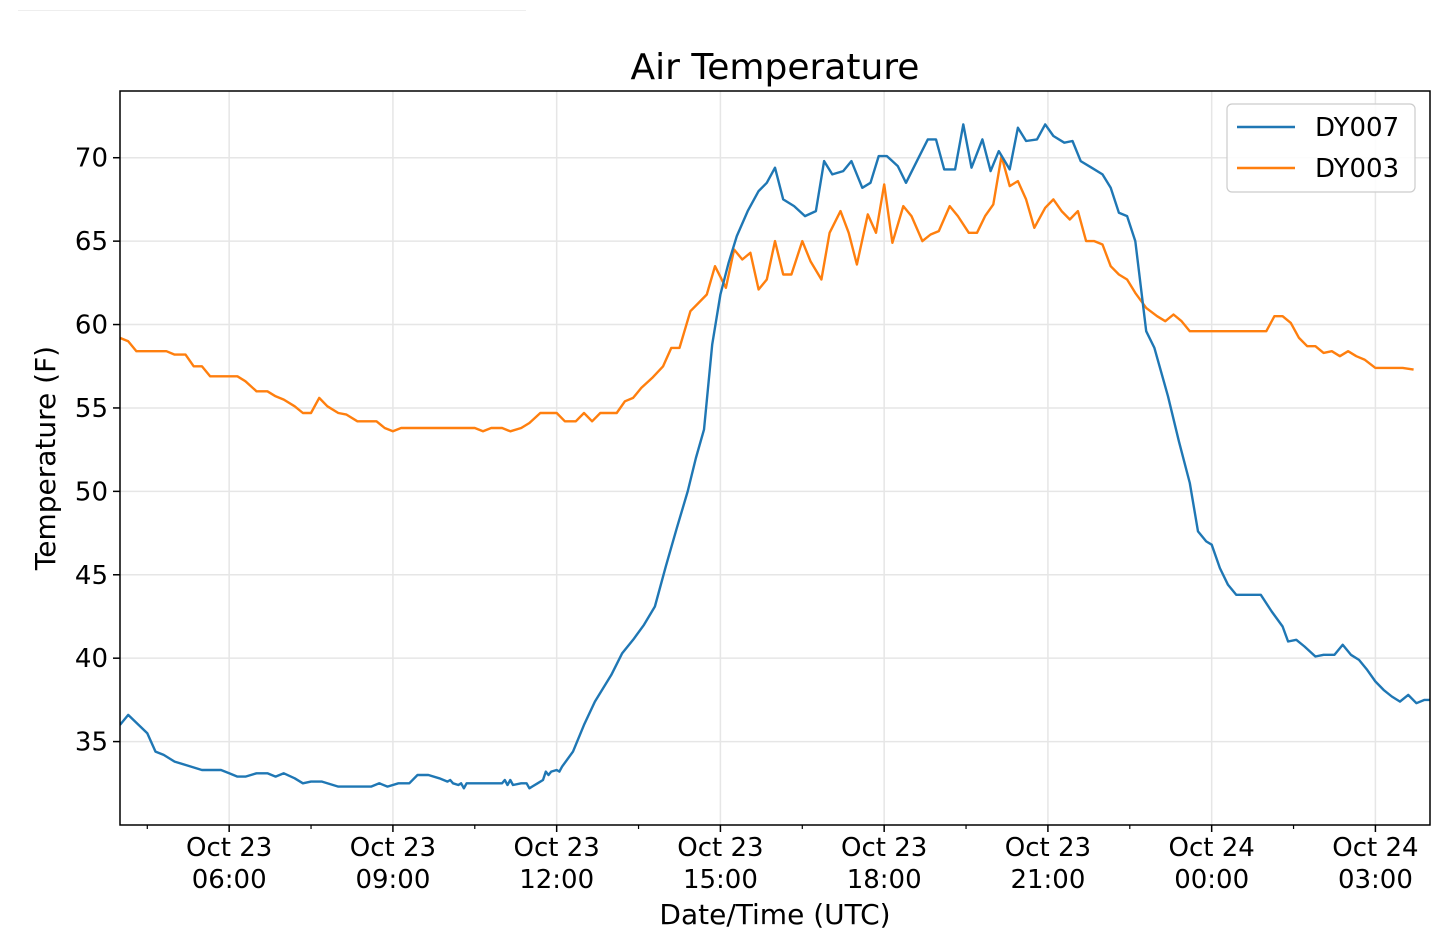  What do you see at coordinates (774, 914) in the screenshot?
I see `x-axis-label: Date/Time (UTC)` at bounding box center [774, 914].